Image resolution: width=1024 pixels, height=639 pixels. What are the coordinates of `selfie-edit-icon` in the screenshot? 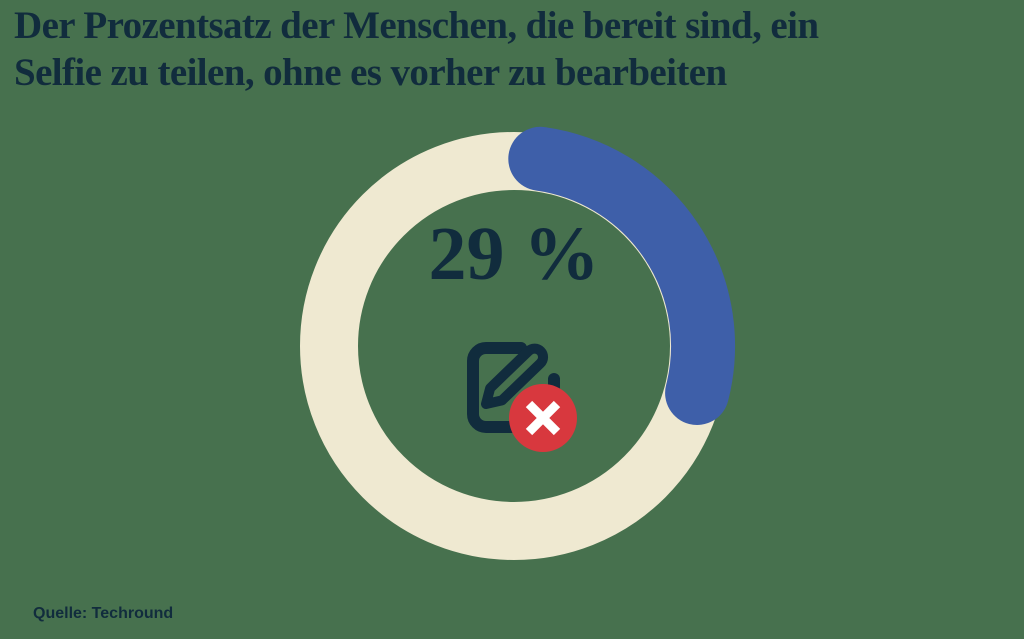 It's located at (522, 397).